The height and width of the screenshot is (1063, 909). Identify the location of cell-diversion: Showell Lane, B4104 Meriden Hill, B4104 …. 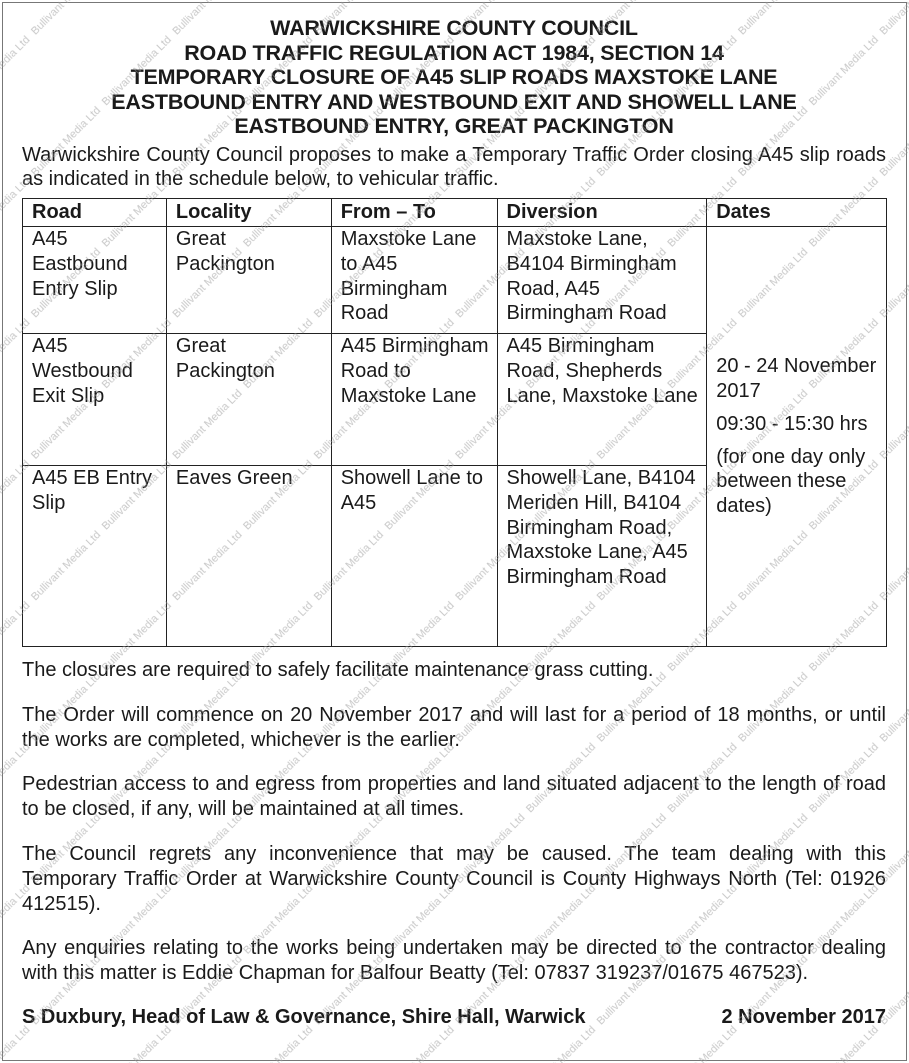
(602, 556).